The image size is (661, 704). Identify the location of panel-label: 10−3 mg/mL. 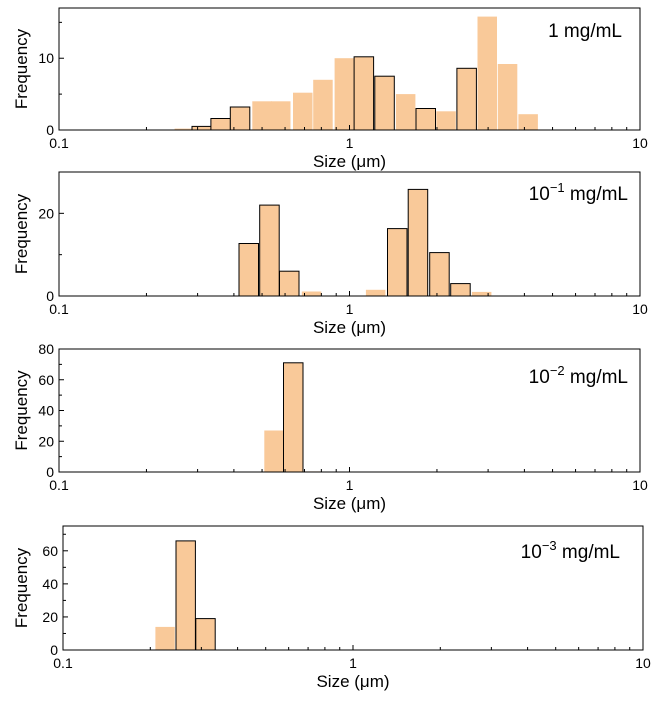
(570, 550).